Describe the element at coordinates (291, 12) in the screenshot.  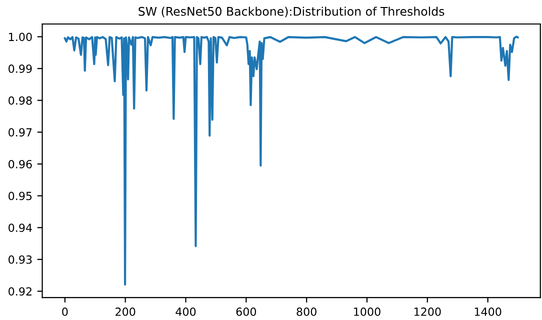
I see `chart-title: SW (ResNet50 Backbone):Distribution of Thresholds` at that location.